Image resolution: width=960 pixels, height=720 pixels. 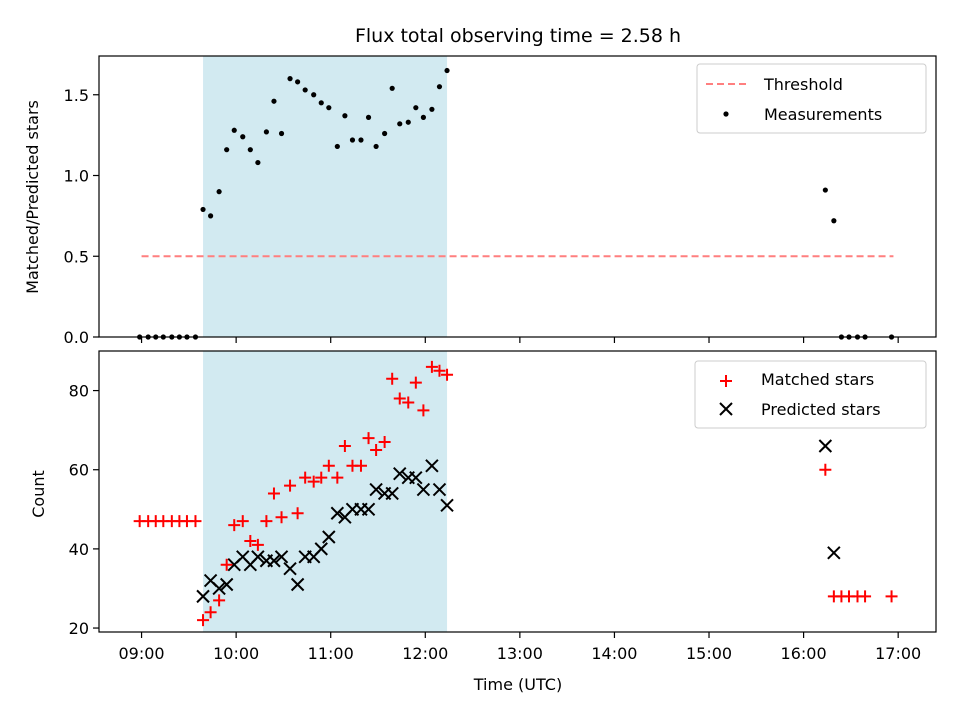 What do you see at coordinates (517, 684) in the screenshot?
I see `x-axis-label: Time (UTC)` at bounding box center [517, 684].